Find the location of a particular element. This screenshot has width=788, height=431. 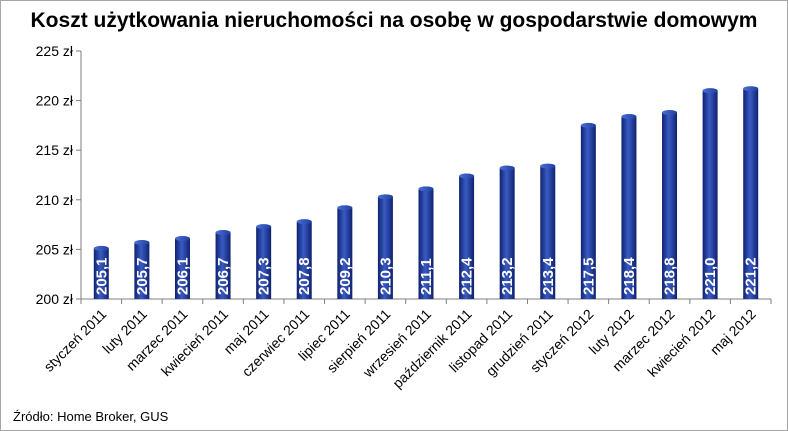

value-label: 205,7 is located at coordinates (142, 276).